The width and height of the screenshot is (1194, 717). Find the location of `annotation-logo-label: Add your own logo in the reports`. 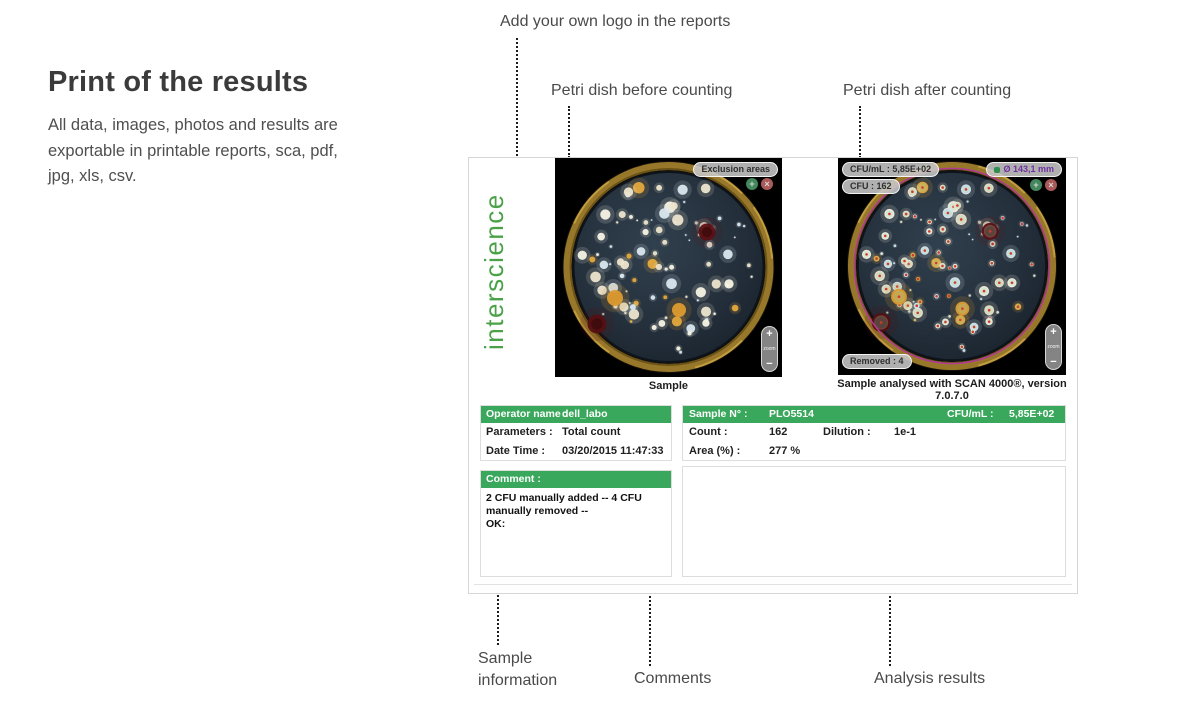

annotation-logo-label: Add your own logo in the reports is located at coordinates (615, 21).